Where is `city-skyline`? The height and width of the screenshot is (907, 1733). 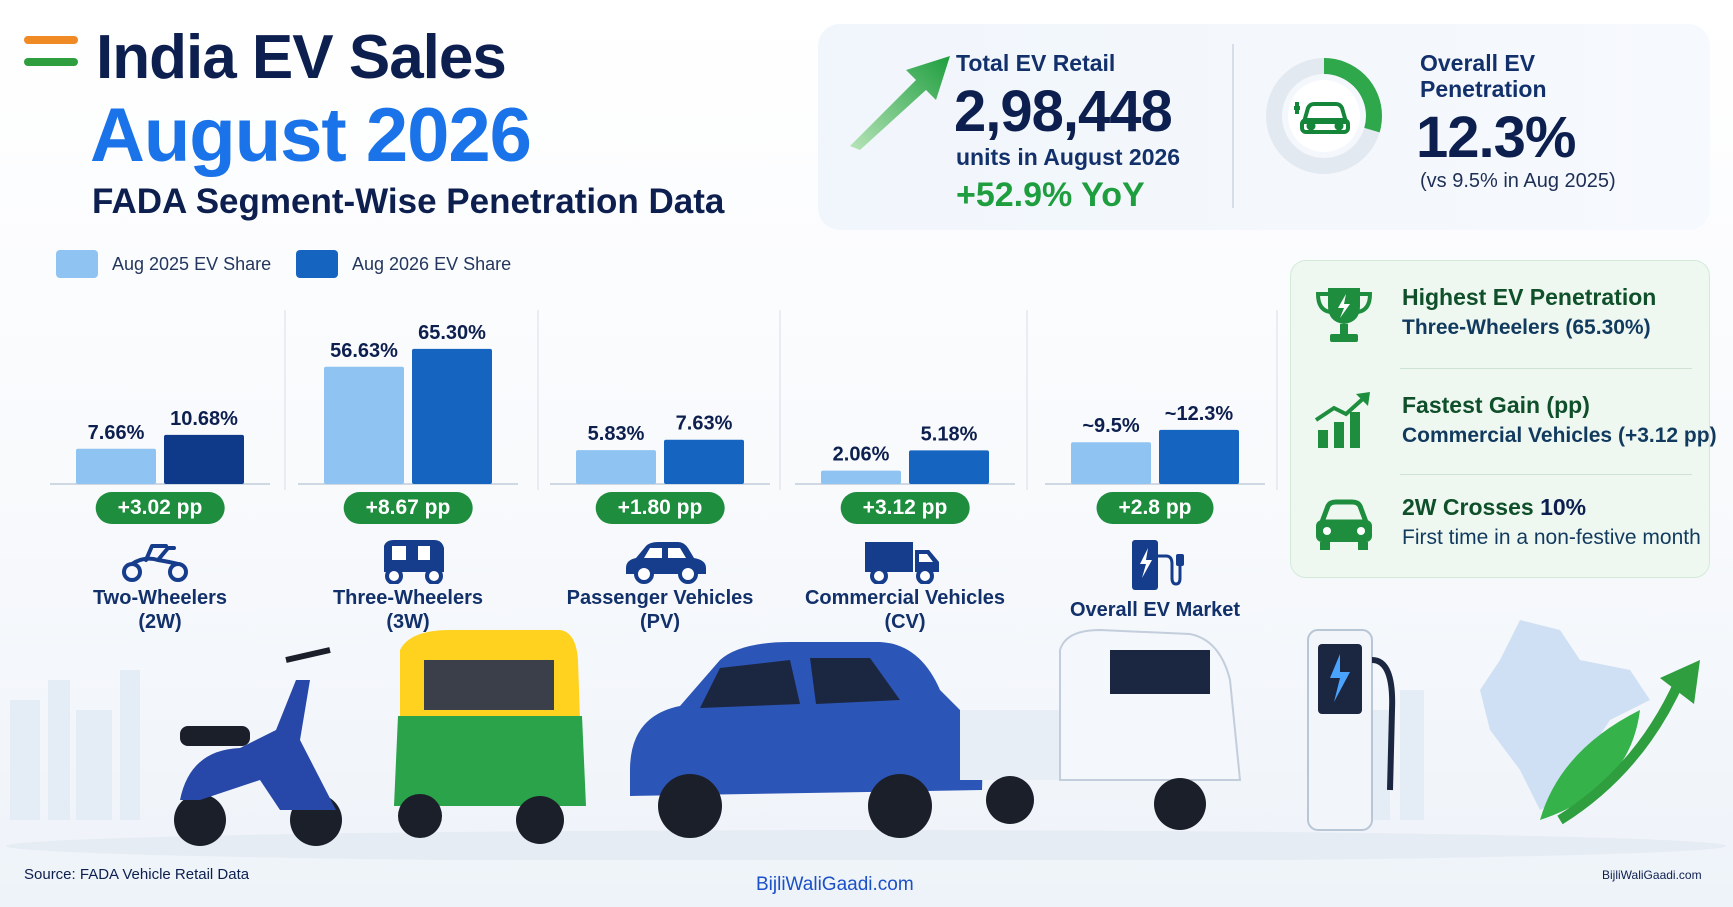
city-skyline is located at coordinates (717, 745).